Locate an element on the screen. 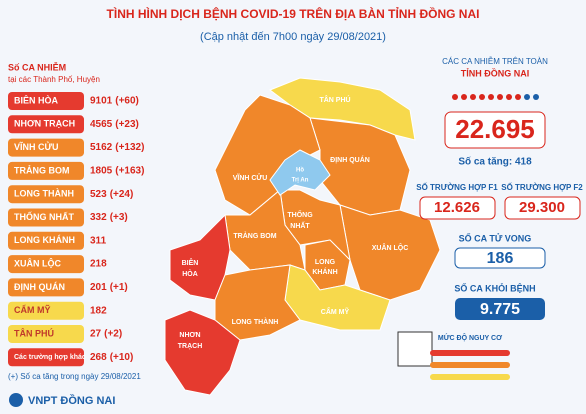 The image size is (586, 414). district-cases: 9101 is located at coordinates (101, 101).